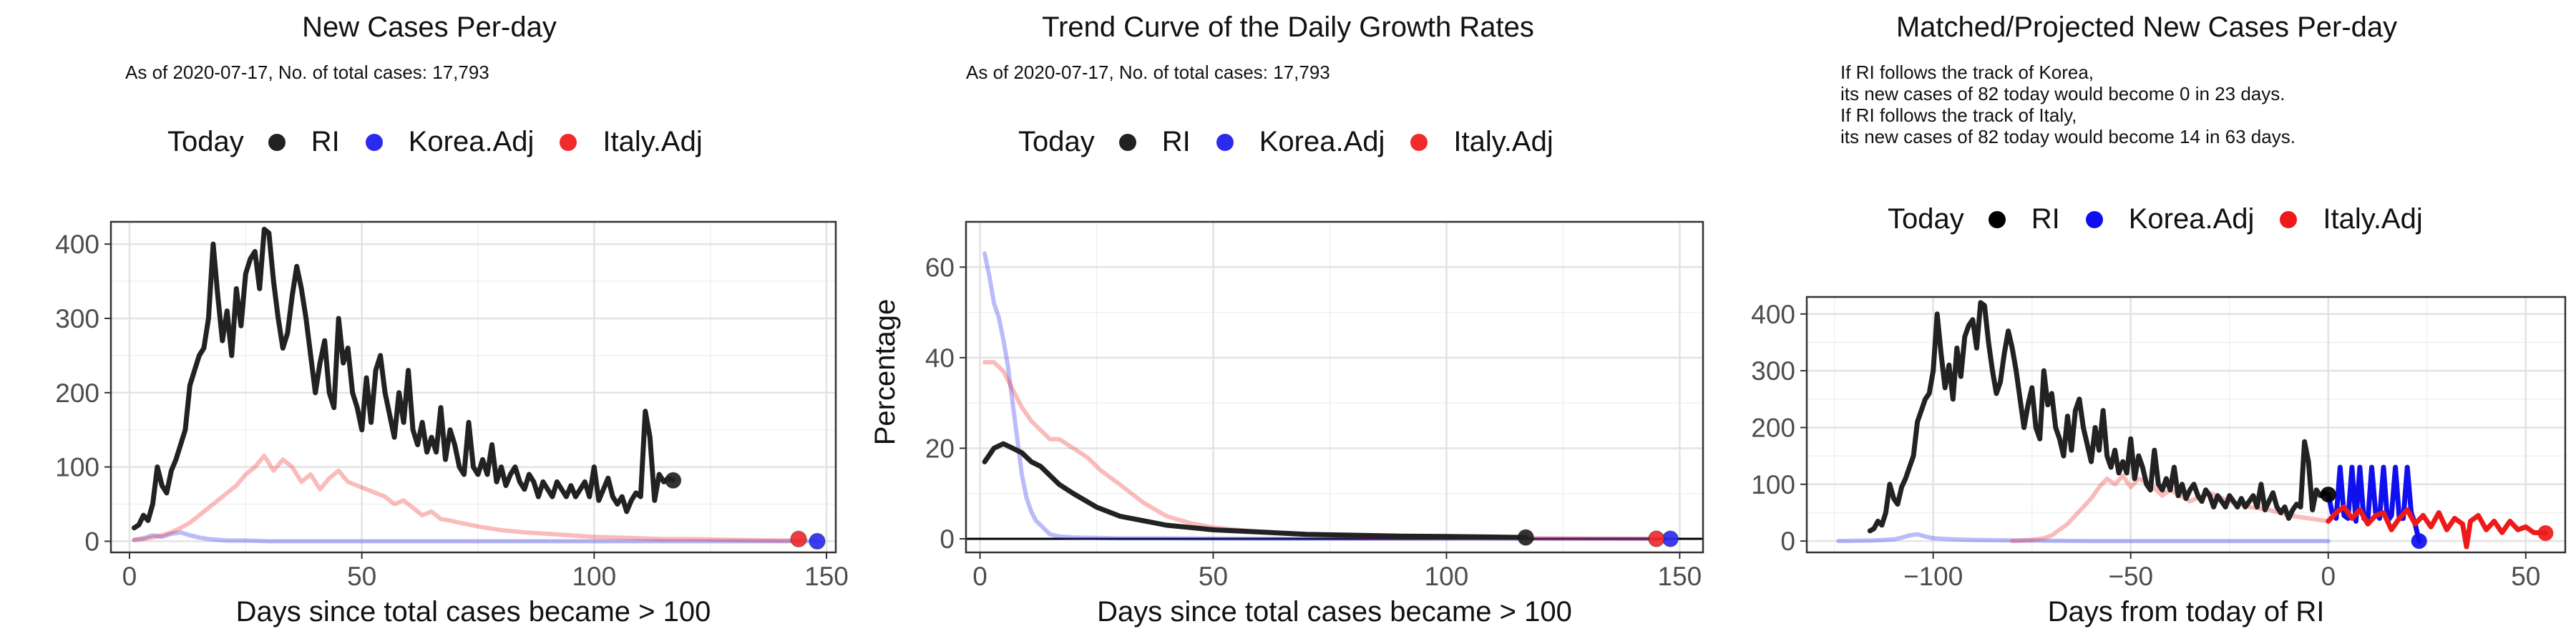 The height and width of the screenshot is (644, 2576). I want to click on chart-title: New Cases Per-day, so click(429, 27).